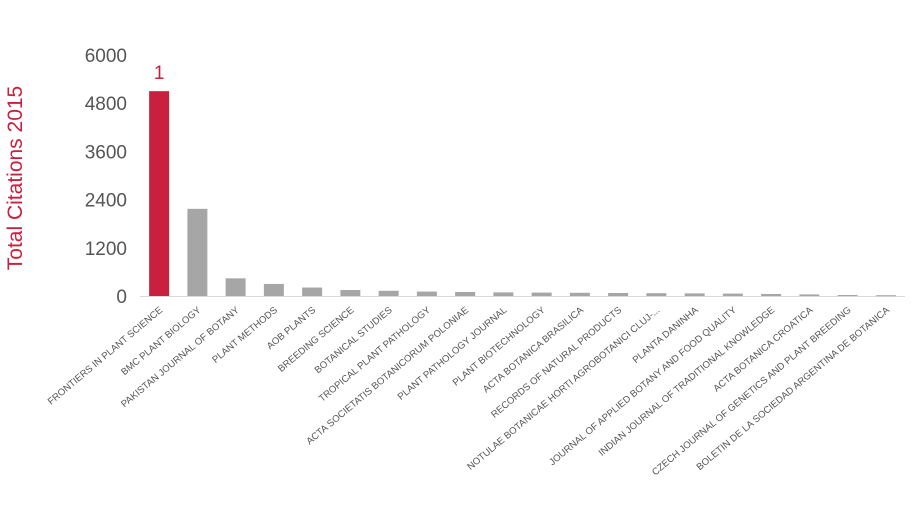  What do you see at coordinates (106, 177) in the screenshot?
I see `y-axis-ticks: 0 1200 2400 3600 4800 6000` at bounding box center [106, 177].